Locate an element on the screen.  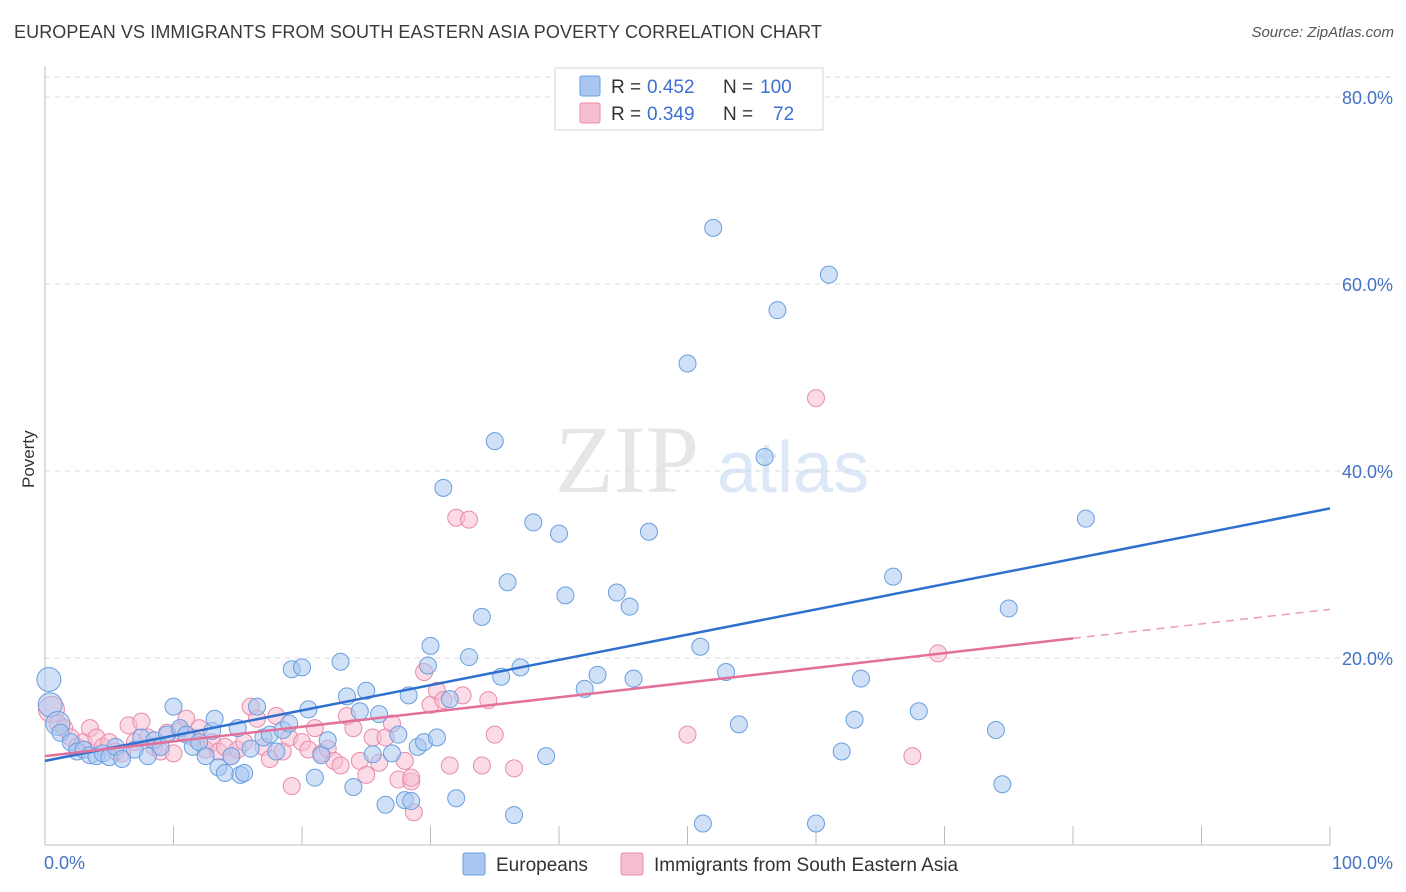
x-tick-label-max: 100.0% is located at coordinates (1362, 863).